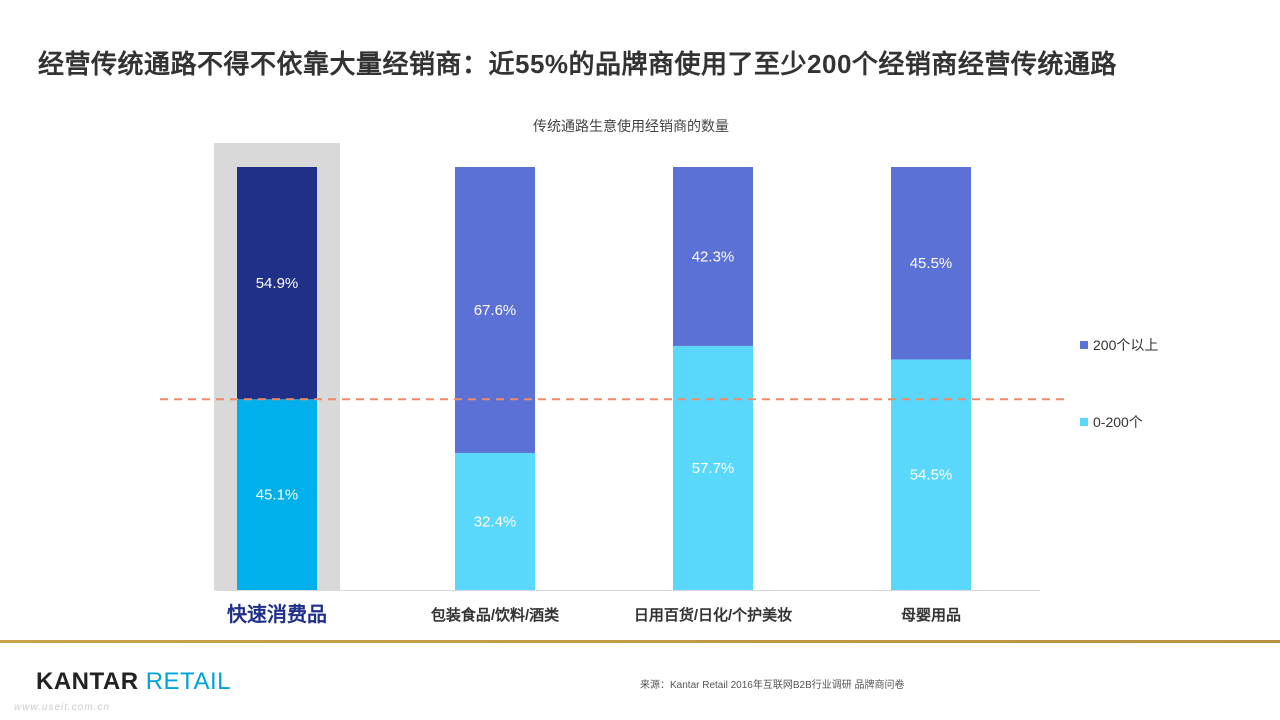 The image size is (1280, 720). What do you see at coordinates (640, 641) in the screenshot?
I see `footer-divider` at bounding box center [640, 641].